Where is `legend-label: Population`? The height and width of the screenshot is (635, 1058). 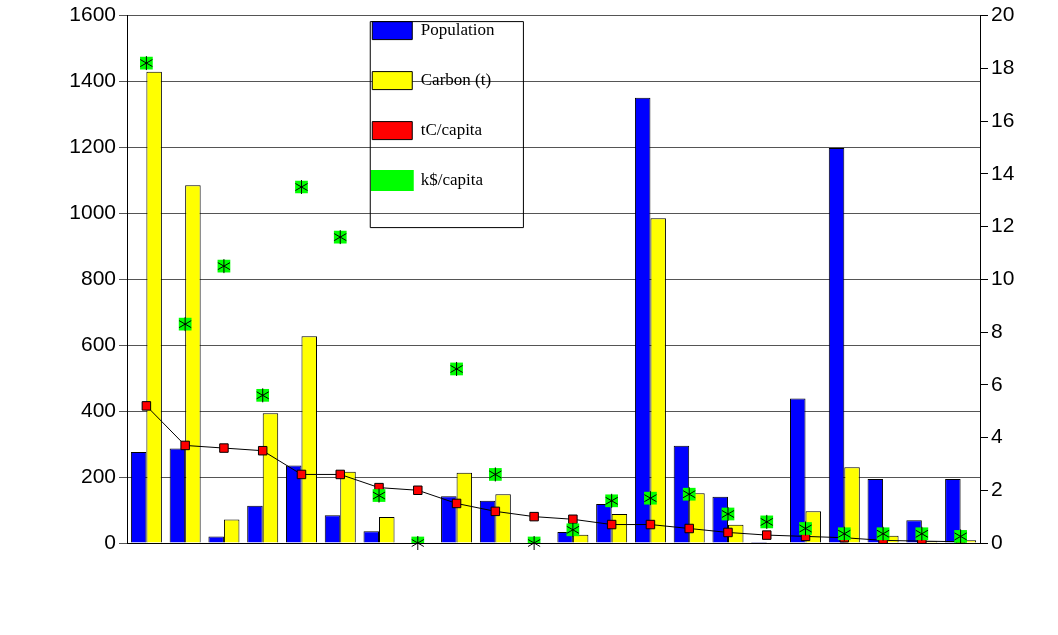
legend-label: Population is located at coordinates (457, 30).